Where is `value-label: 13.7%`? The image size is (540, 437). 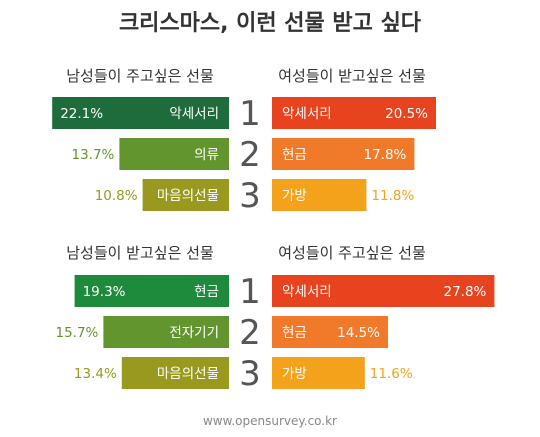 value-label: 13.7% is located at coordinates (93, 155).